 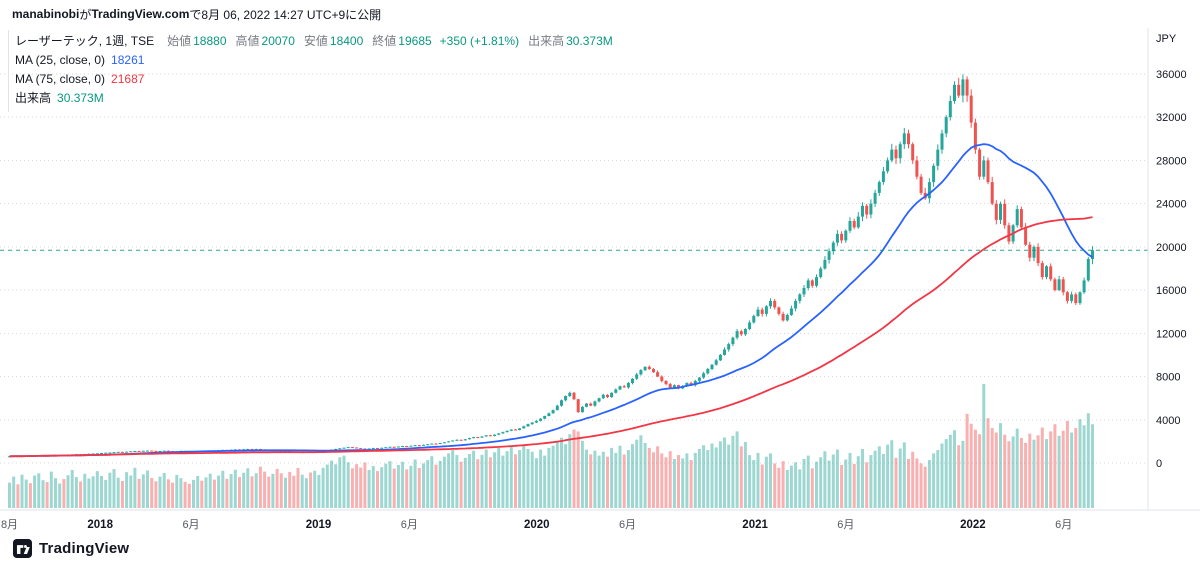 I want to click on open-label: 始値, so click(x=179, y=41).